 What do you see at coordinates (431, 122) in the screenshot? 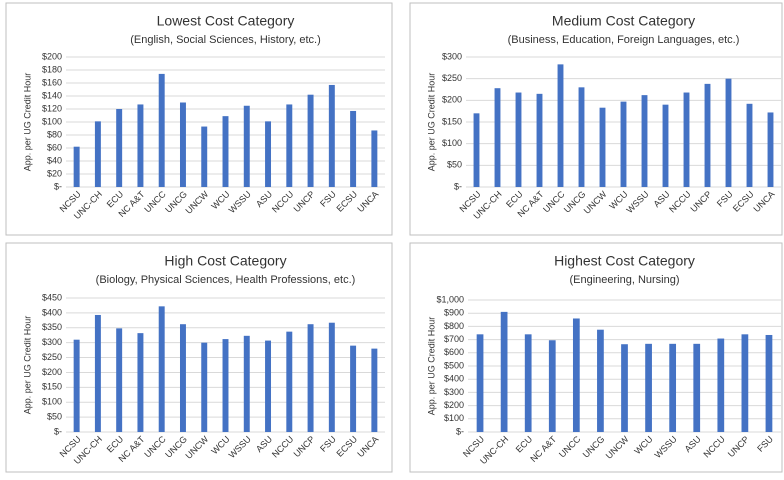
I see `y-axis-label: App. per UG Credit Hour` at bounding box center [431, 122].